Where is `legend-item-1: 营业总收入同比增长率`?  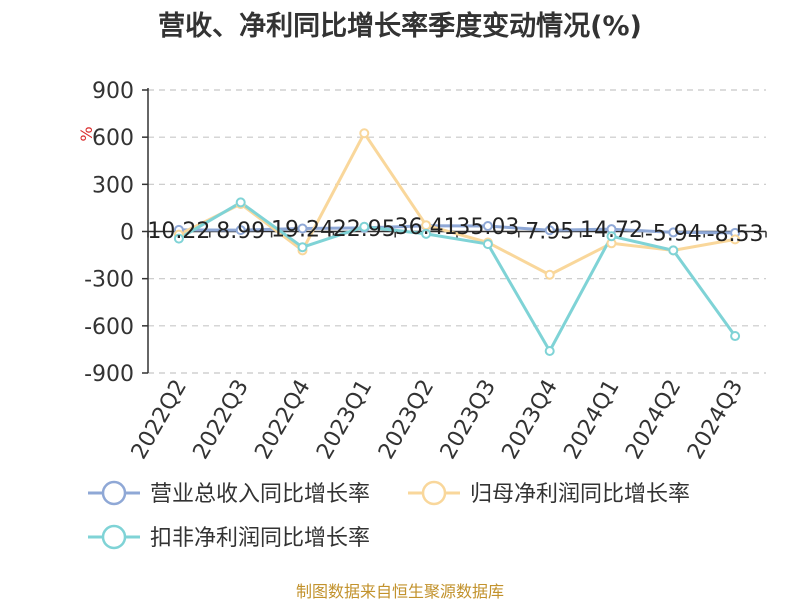
legend-item-1: 营业总收入同比增长率 is located at coordinates (229, 493).